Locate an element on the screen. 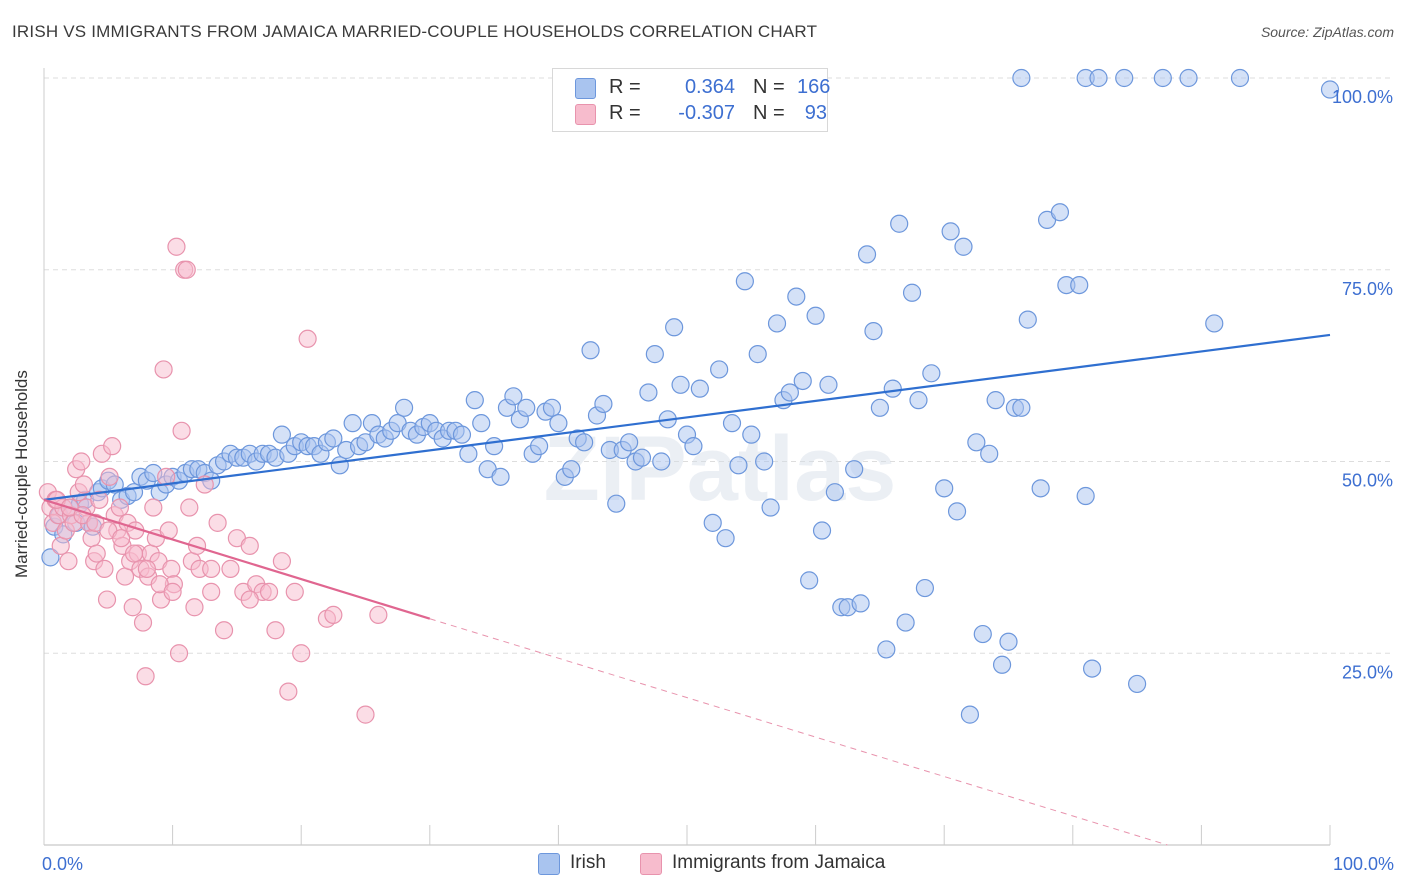 This screenshot has width=1406, height=892. legend-n-value: 93 is located at coordinates (815, 113).